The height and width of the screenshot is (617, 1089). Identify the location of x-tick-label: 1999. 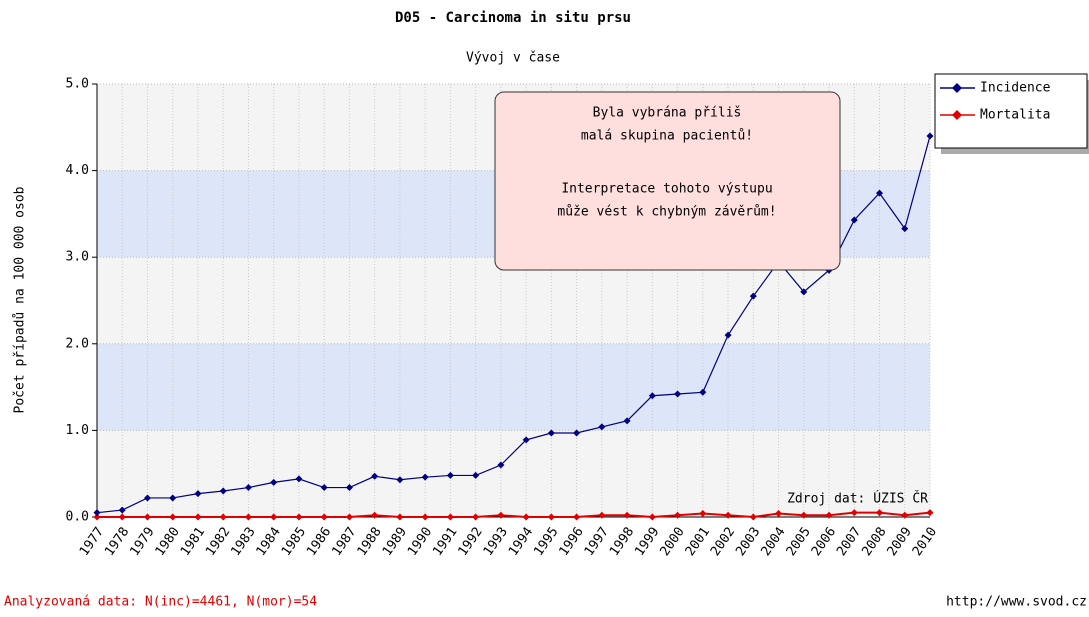
(647, 542).